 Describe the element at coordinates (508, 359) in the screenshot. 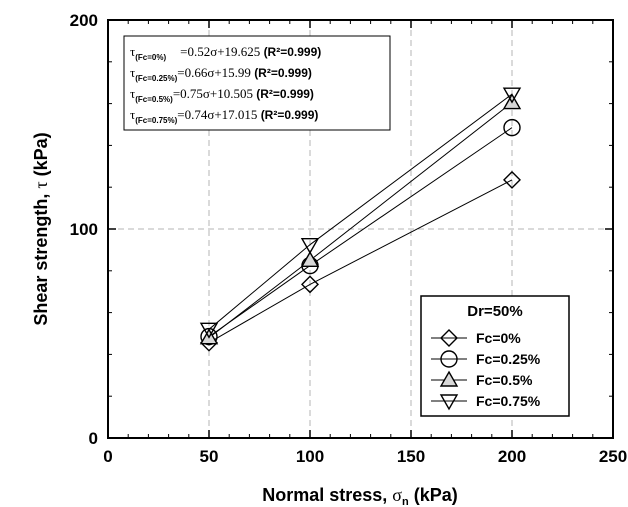

I see `legend-label: Fc=0.25%` at that location.